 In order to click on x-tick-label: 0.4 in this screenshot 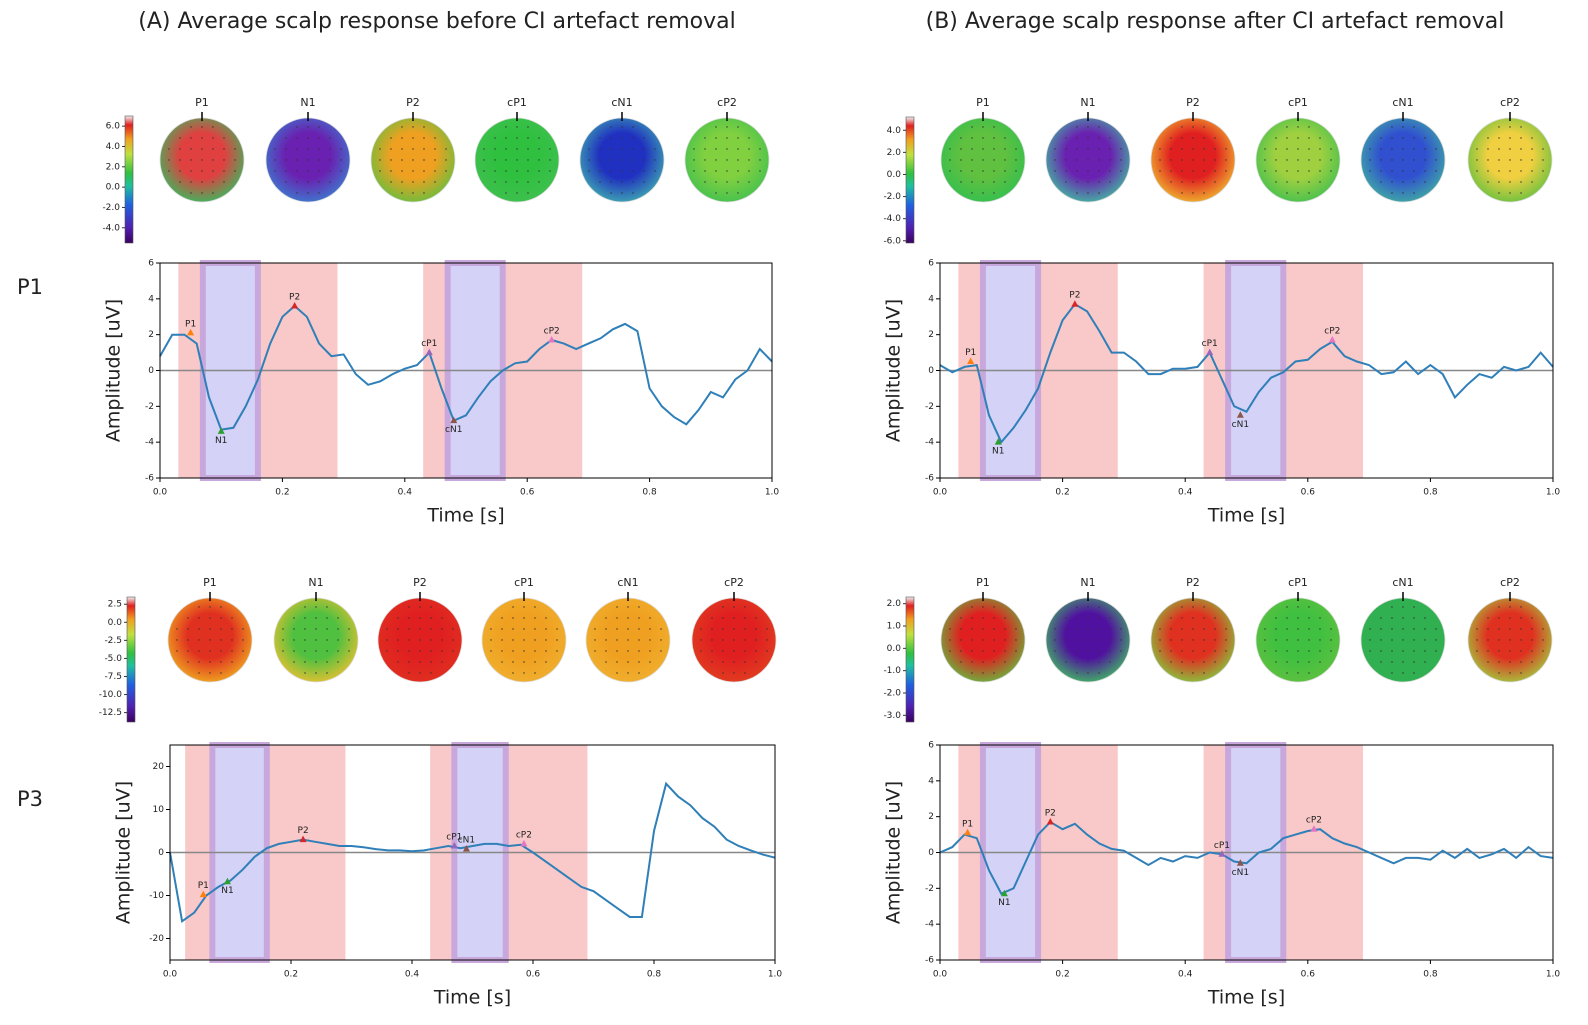, I will do `click(1185, 975)`.